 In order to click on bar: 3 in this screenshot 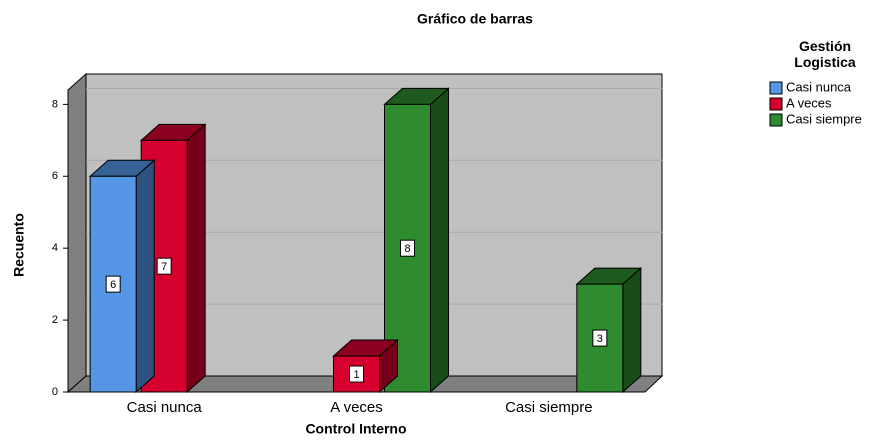, I will do `click(609, 330)`.